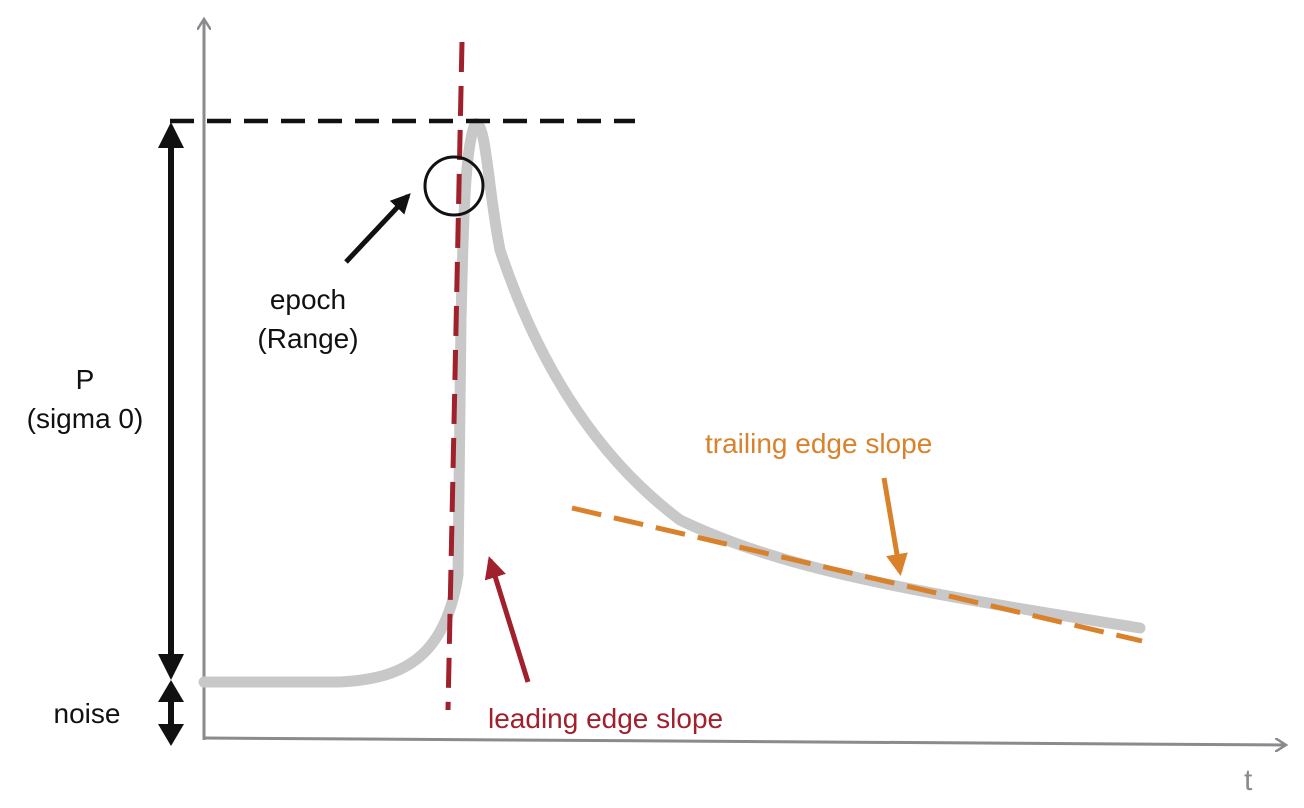  What do you see at coordinates (818, 443) in the screenshot?
I see `trailing-edge-label: trailing edge slope` at bounding box center [818, 443].